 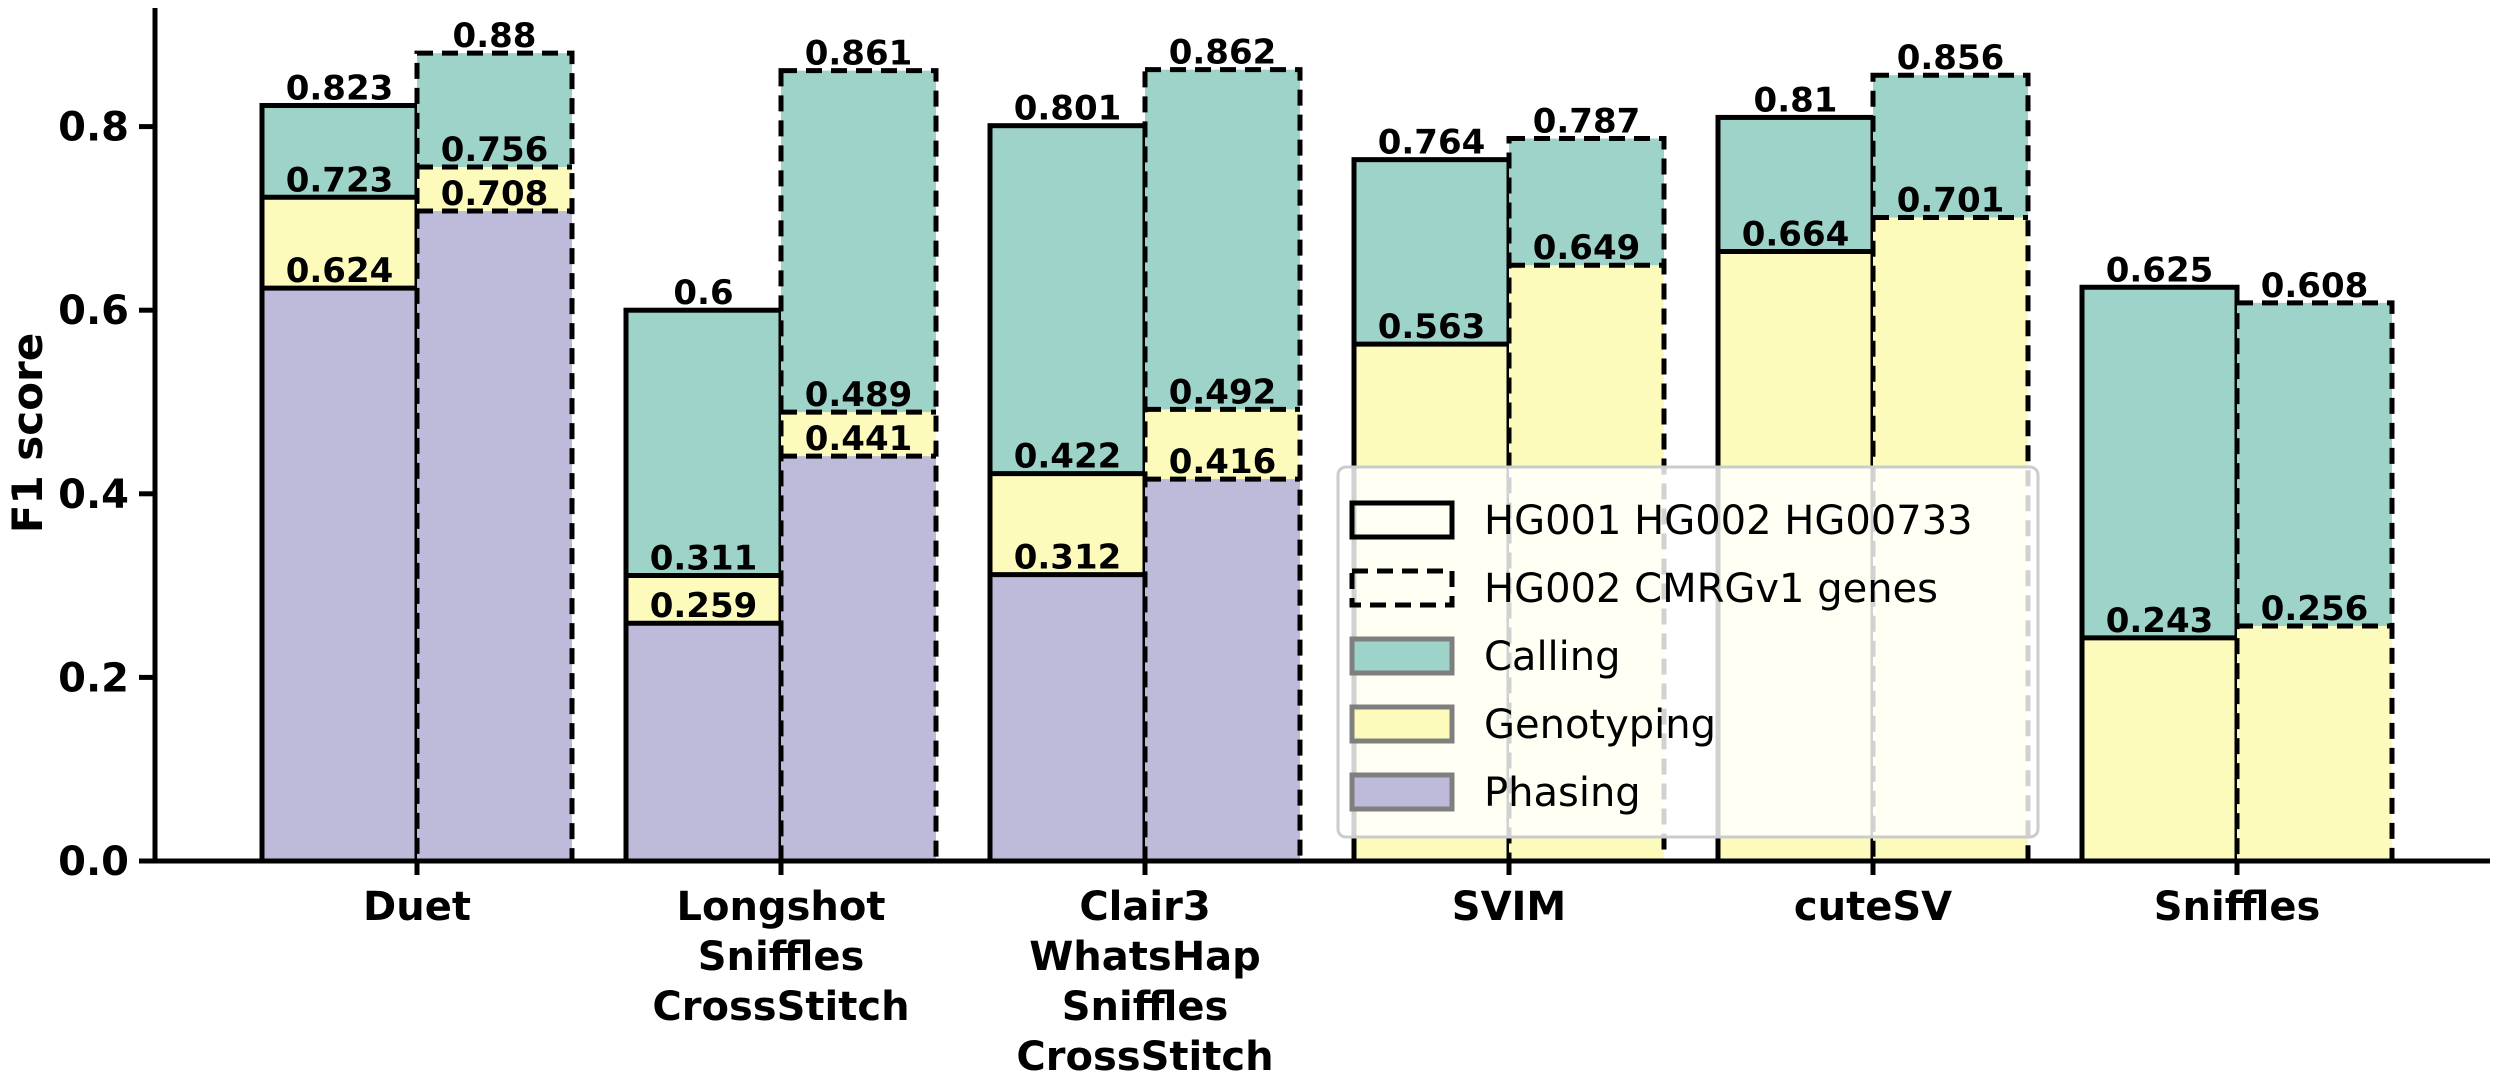 What do you see at coordinates (495, 194) in the screenshot?
I see `phasing-value-label: 0.708` at bounding box center [495, 194].